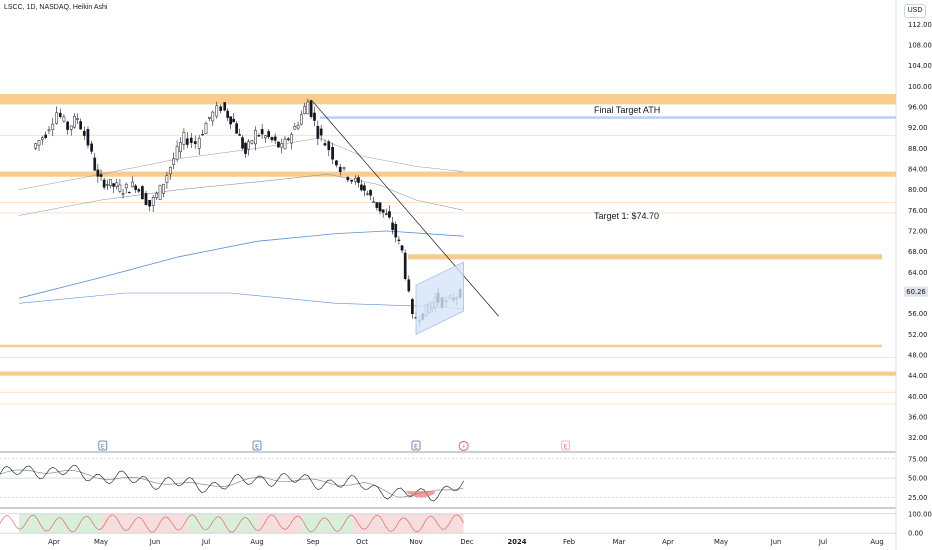 The height and width of the screenshot is (550, 932). I want to click on price-tick-label: 72.00, so click(917, 232).